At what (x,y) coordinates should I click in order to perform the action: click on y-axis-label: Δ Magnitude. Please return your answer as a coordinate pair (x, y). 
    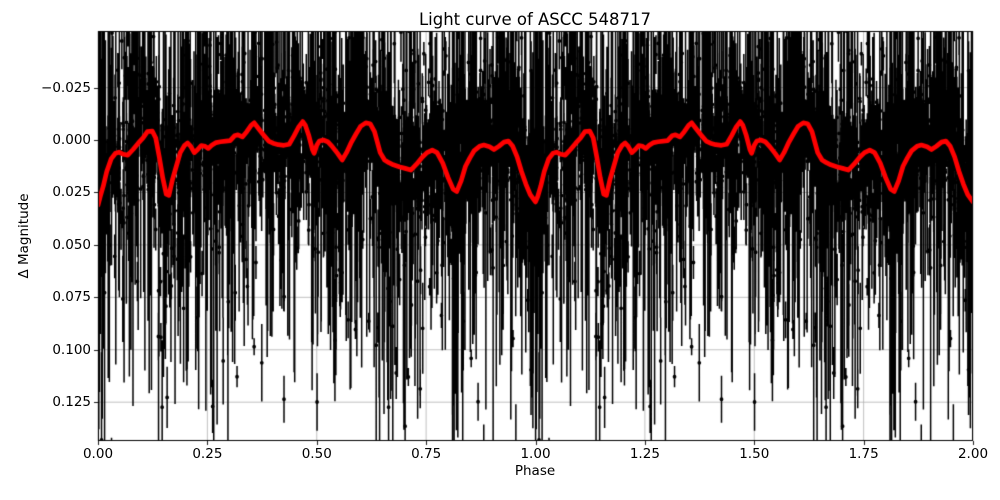
    Looking at the image, I should click on (24, 236).